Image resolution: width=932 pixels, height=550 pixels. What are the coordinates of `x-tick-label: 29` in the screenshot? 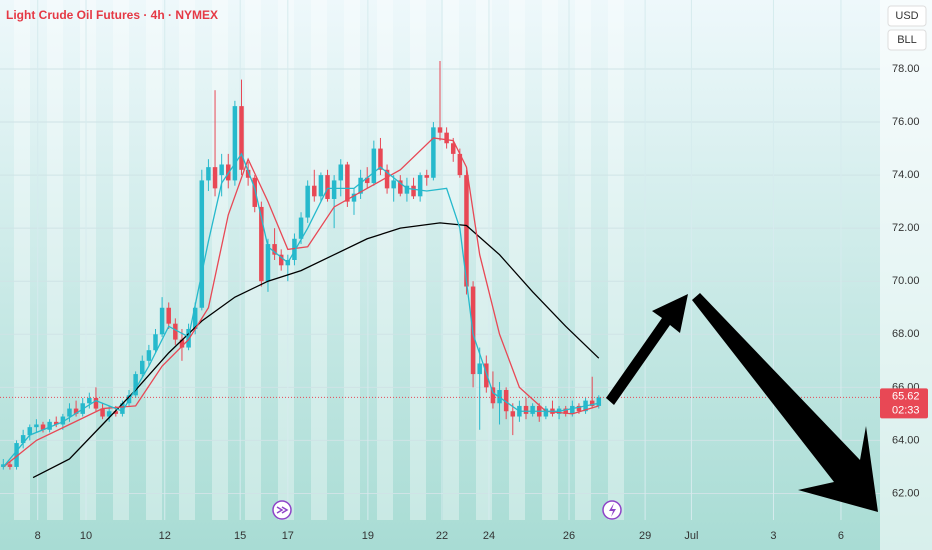 It's located at (645, 536).